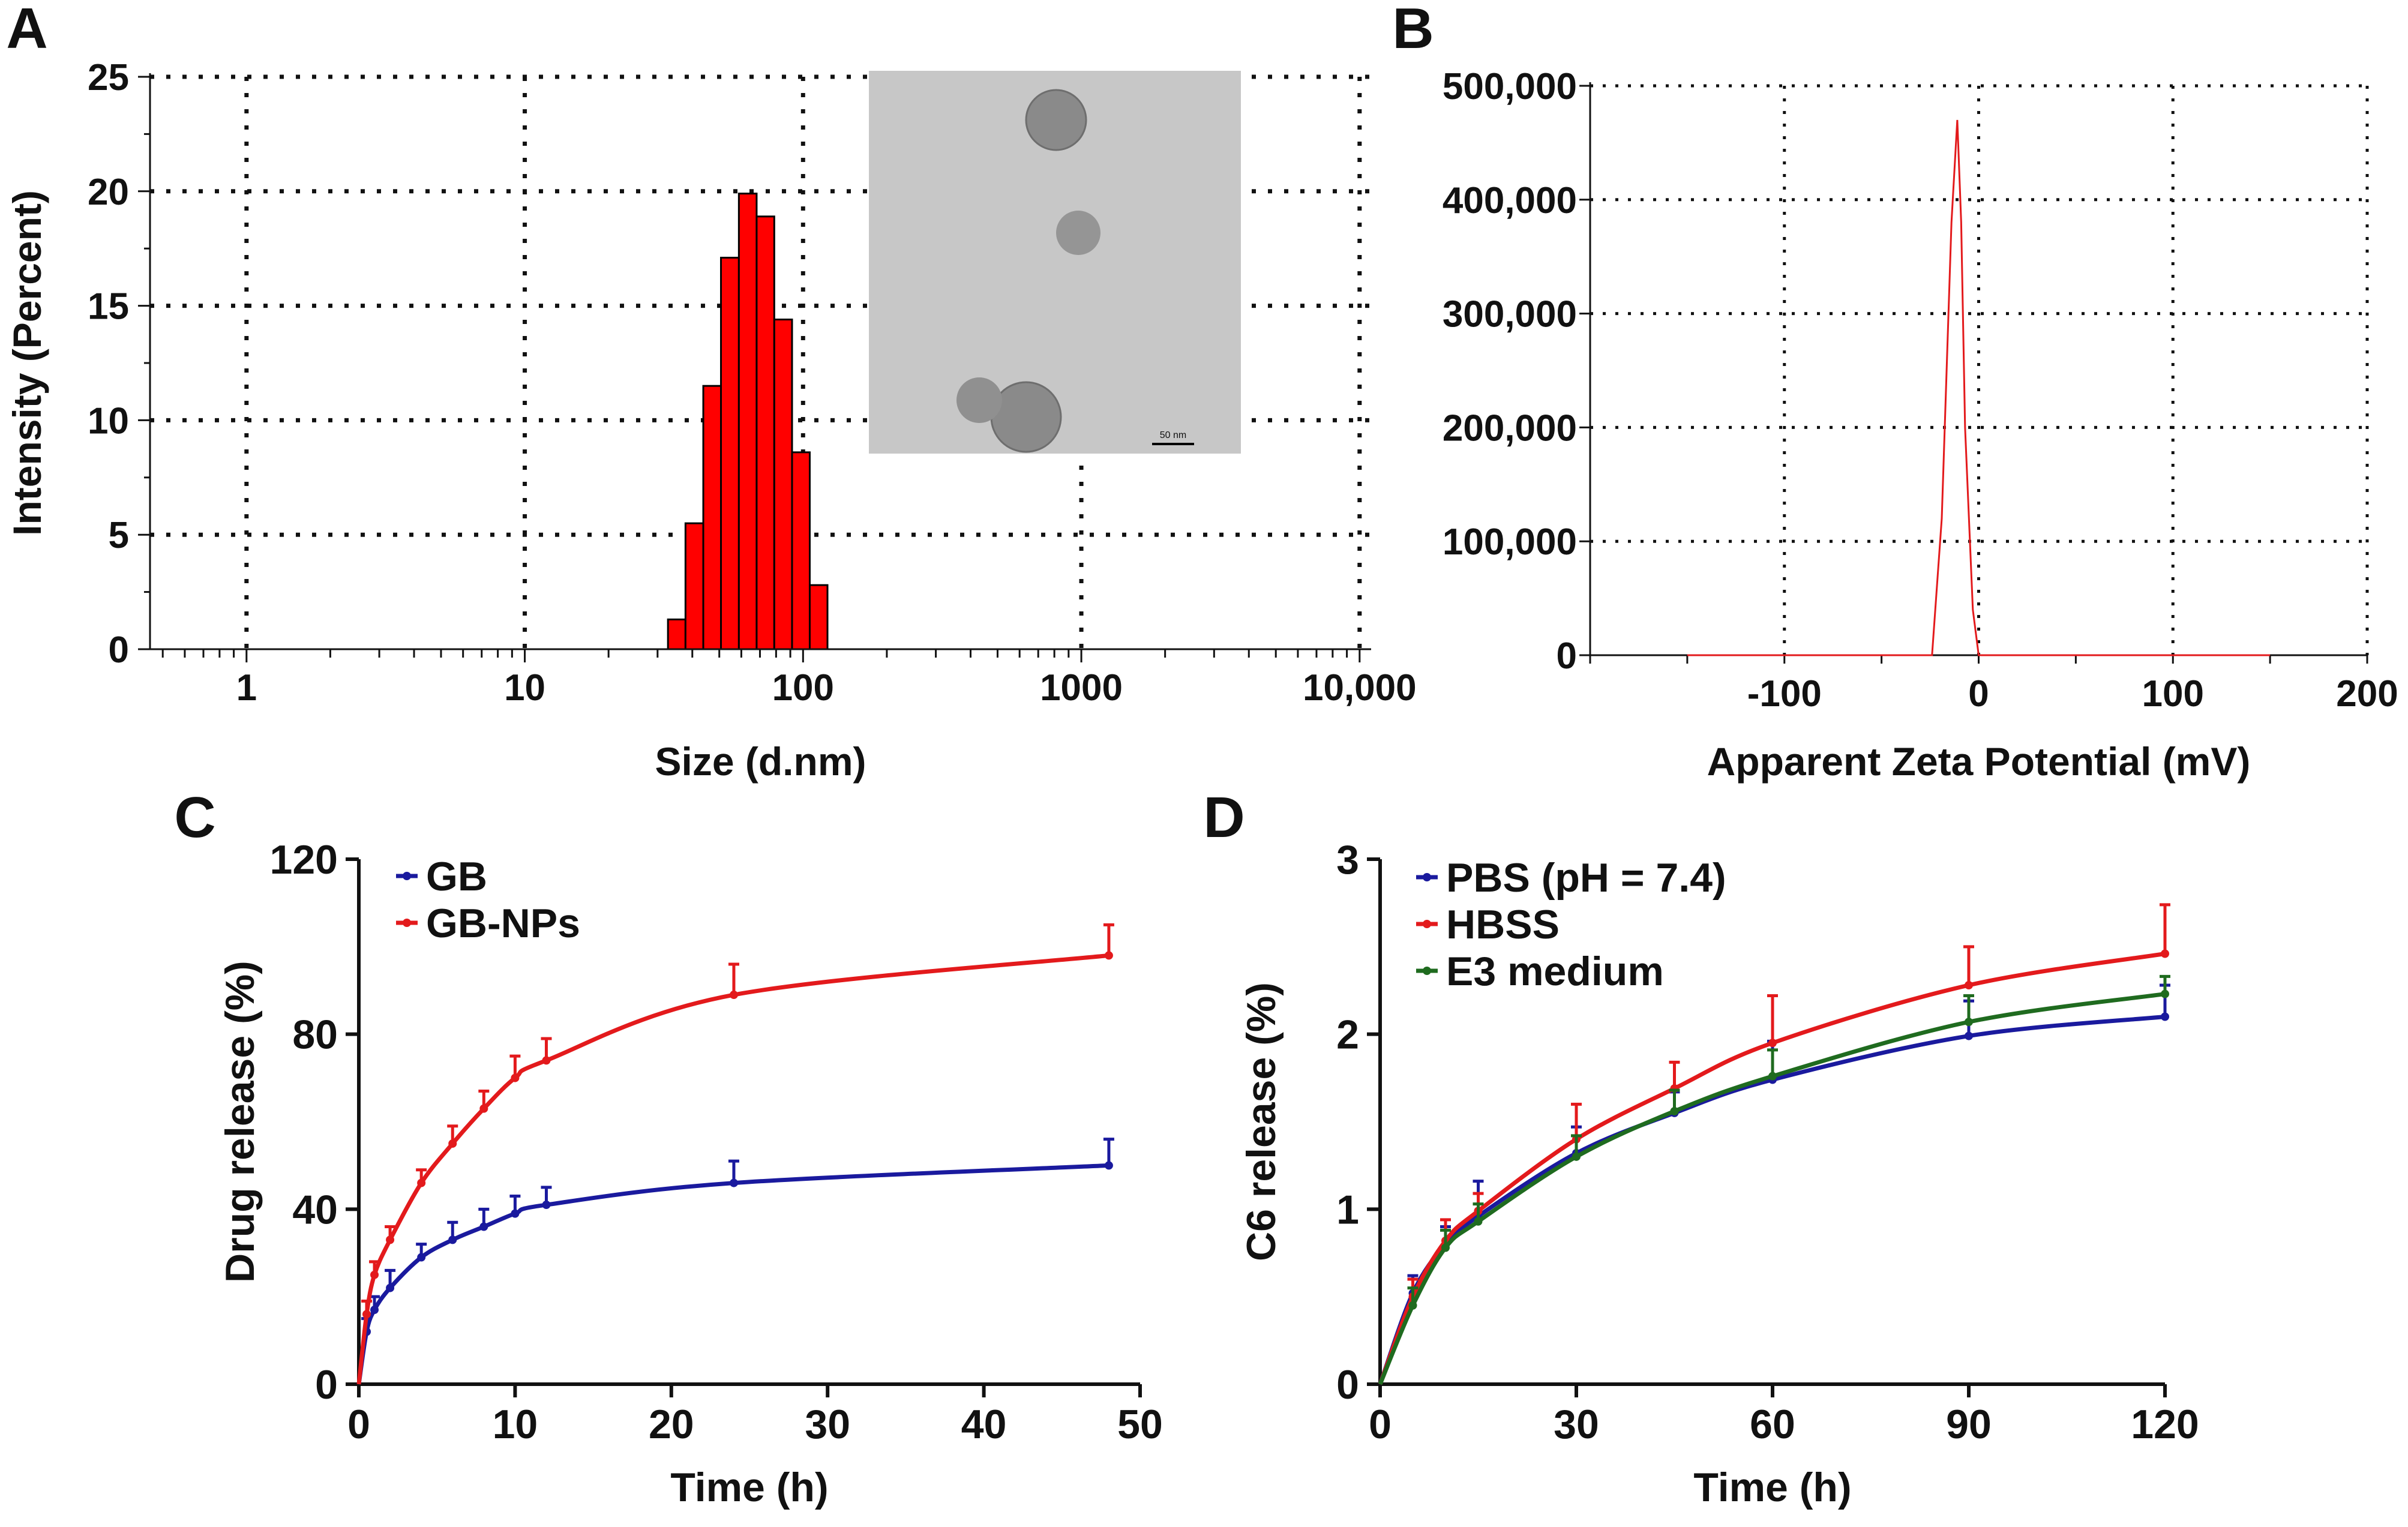  I want to click on a-ytick-label: 15, so click(109, 307).